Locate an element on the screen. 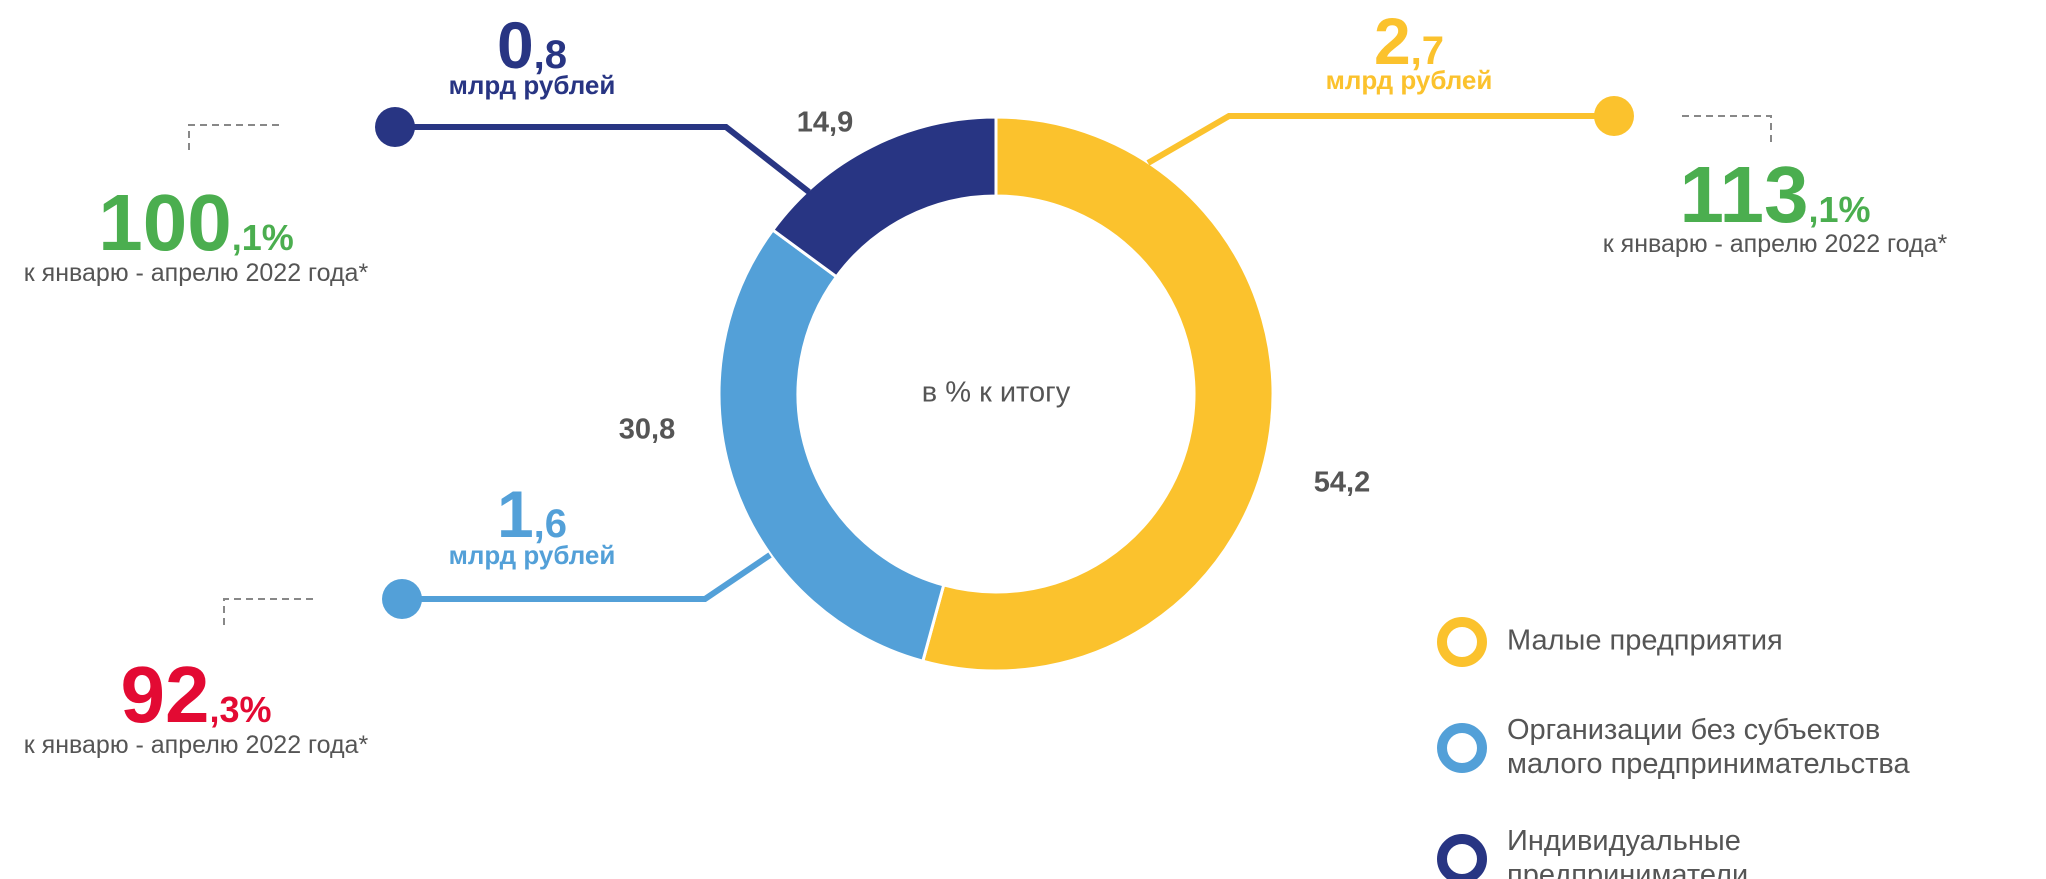 This screenshot has width=2046, height=879. change: 100,1% is located at coordinates (196, 222).